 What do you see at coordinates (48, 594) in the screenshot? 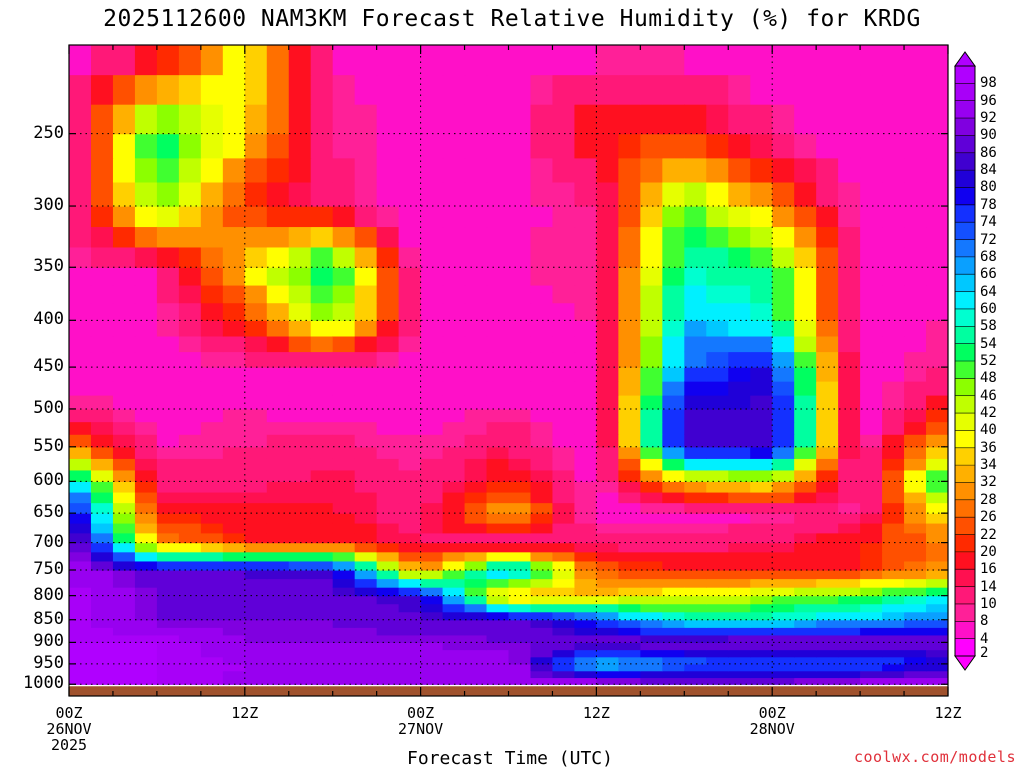
I see `y-tick-label: 800` at bounding box center [48, 594].